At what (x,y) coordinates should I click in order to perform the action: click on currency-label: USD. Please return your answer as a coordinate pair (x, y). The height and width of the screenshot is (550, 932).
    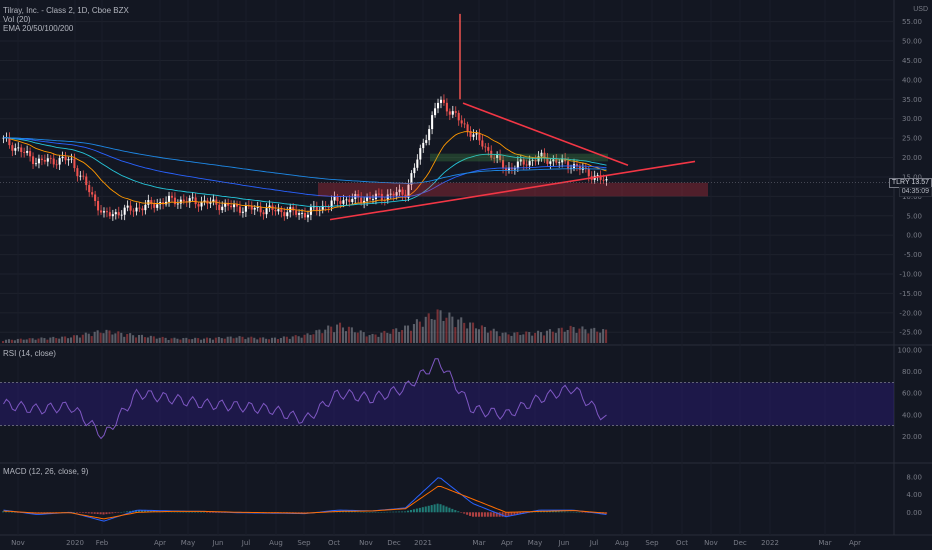
    Looking at the image, I should click on (920, 9).